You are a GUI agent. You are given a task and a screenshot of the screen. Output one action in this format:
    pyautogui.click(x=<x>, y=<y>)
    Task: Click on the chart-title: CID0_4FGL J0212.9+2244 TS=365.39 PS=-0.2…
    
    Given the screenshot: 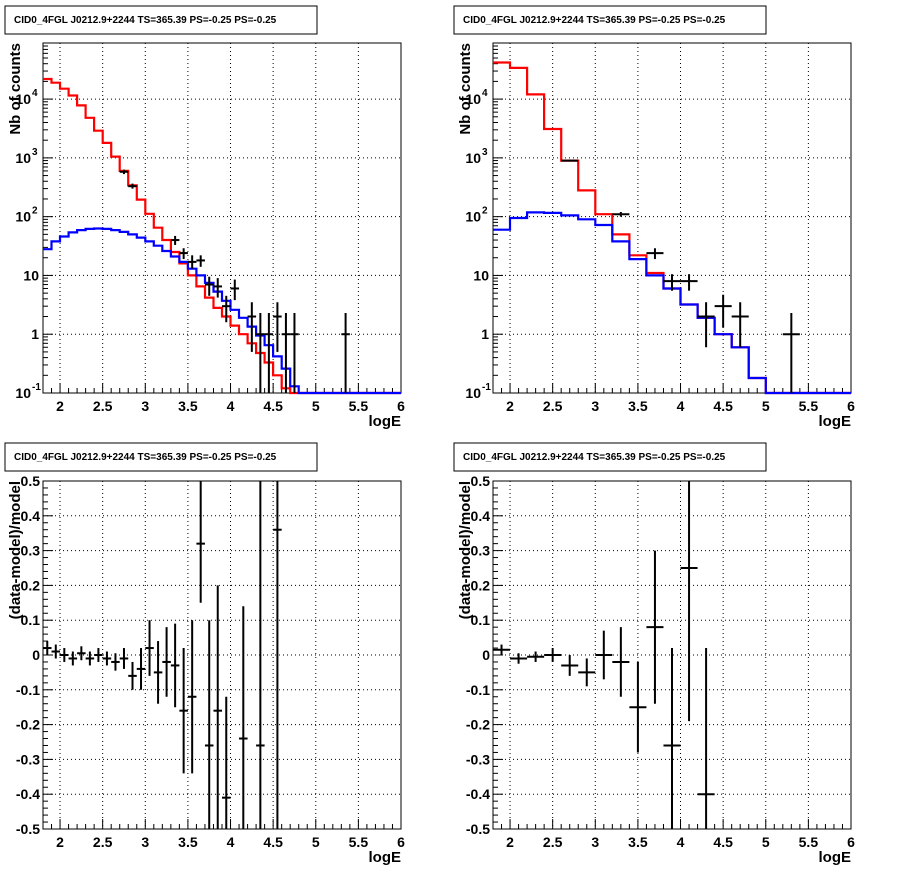 What is the action you would take?
    pyautogui.click(x=145, y=20)
    